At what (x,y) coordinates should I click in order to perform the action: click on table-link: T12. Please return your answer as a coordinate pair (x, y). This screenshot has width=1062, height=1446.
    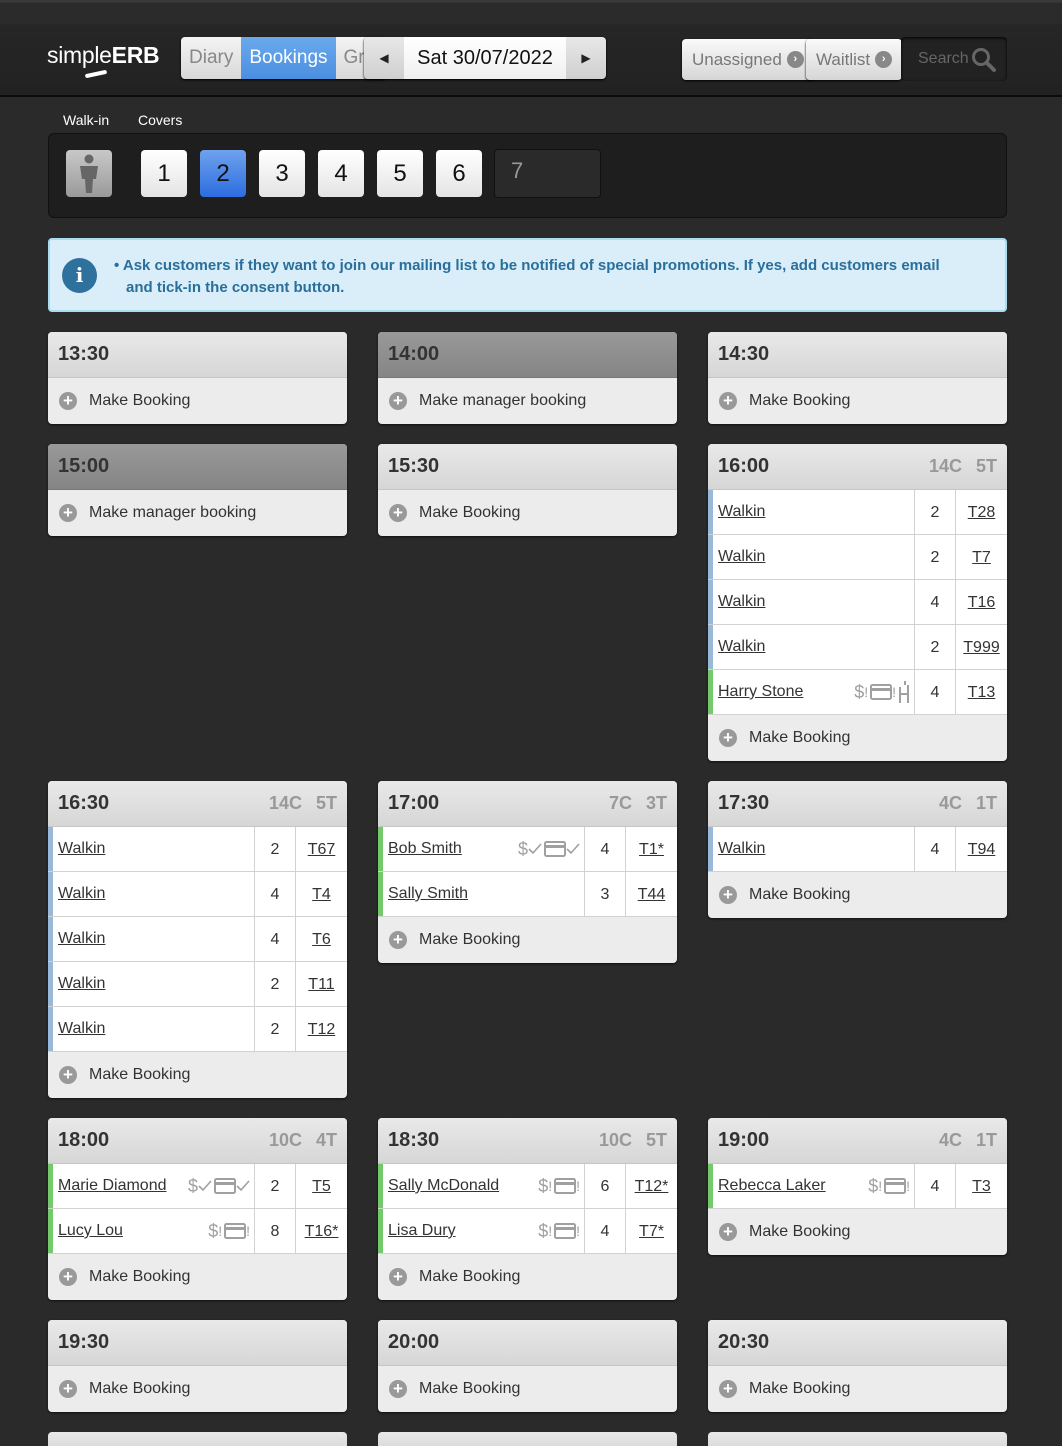
    Looking at the image, I should click on (321, 1029).